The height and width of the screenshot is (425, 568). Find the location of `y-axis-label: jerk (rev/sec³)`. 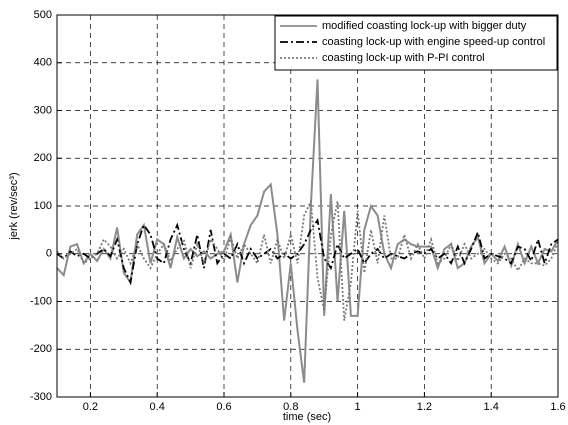

y-axis-label: jerk (rev/sec³) is located at coordinates (14, 206).